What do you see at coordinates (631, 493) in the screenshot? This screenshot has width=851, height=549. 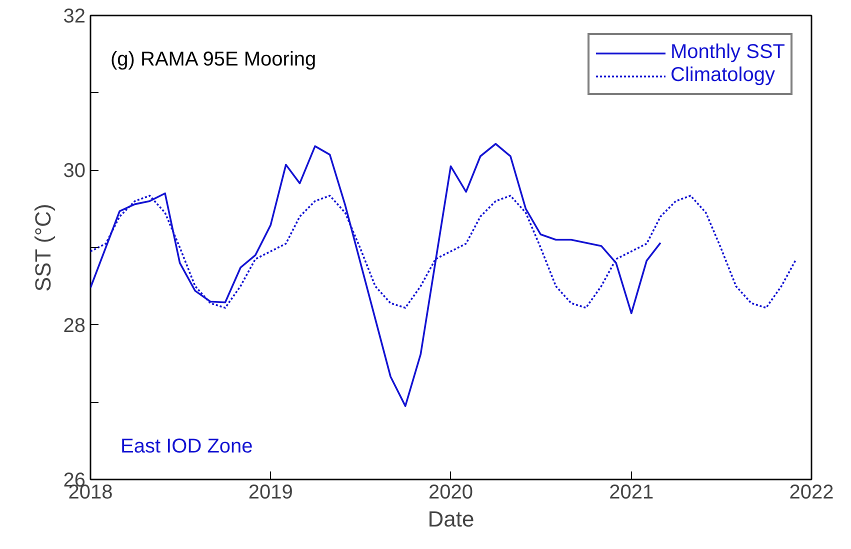 I see `x-tick-label: 2021` at bounding box center [631, 493].